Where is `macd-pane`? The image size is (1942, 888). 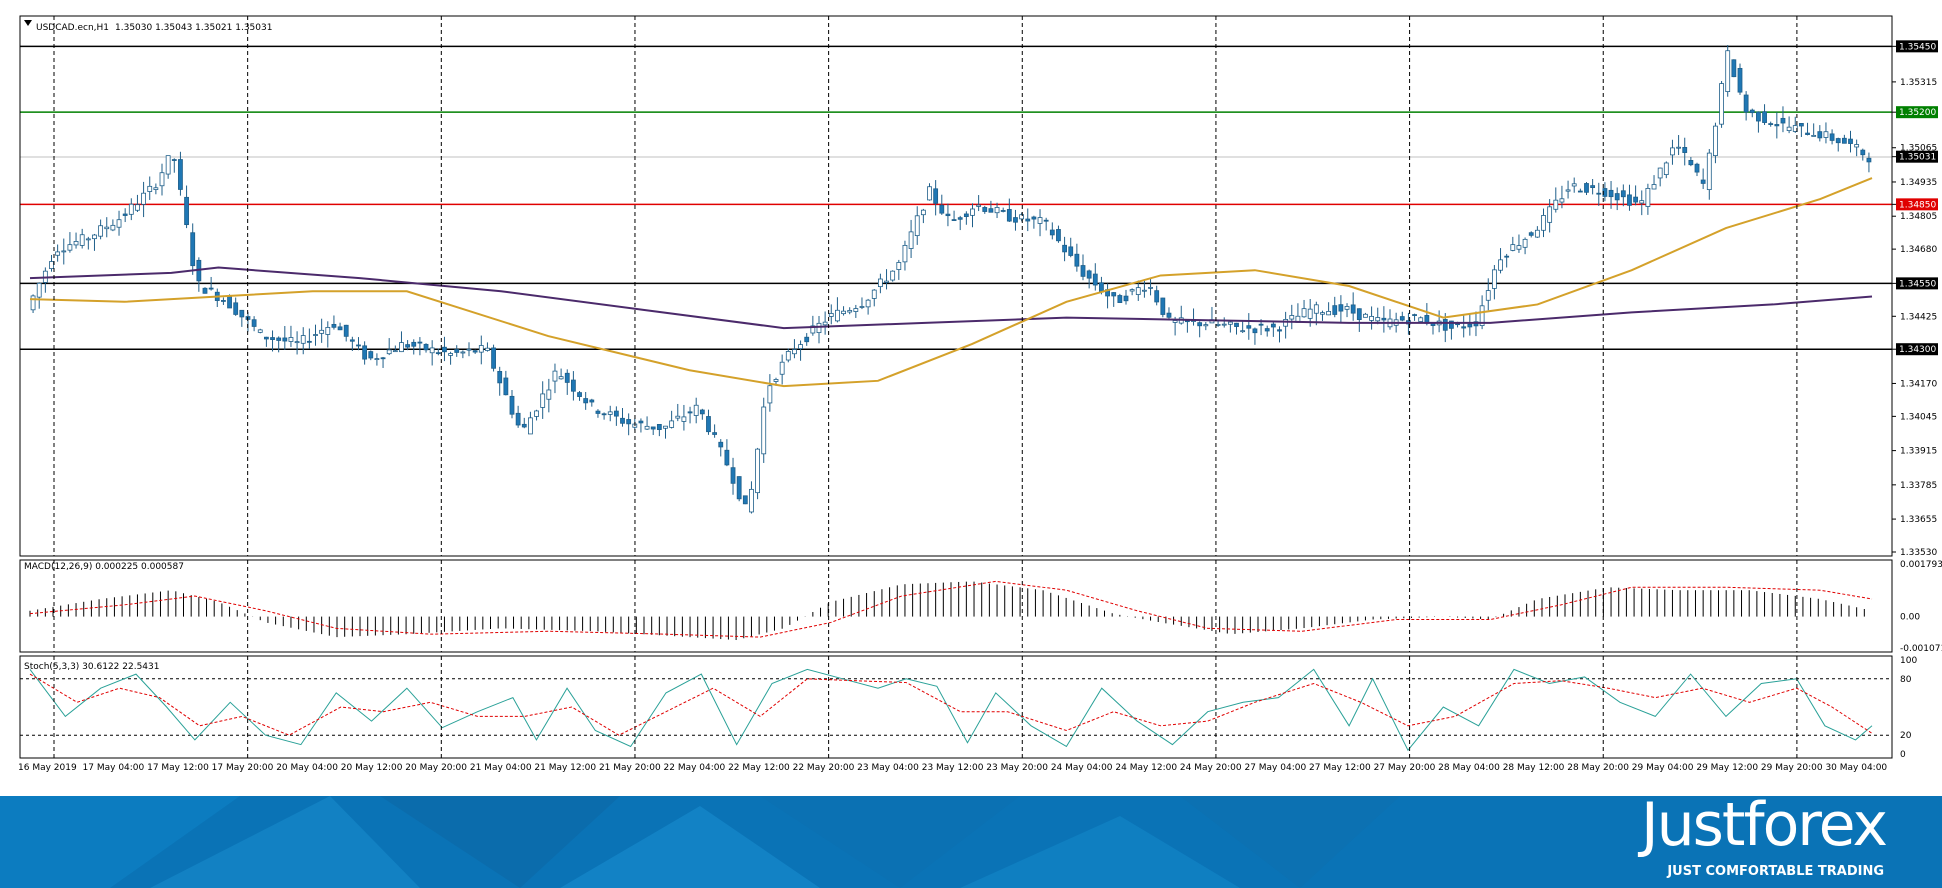
macd-pane is located at coordinates (951, 610).